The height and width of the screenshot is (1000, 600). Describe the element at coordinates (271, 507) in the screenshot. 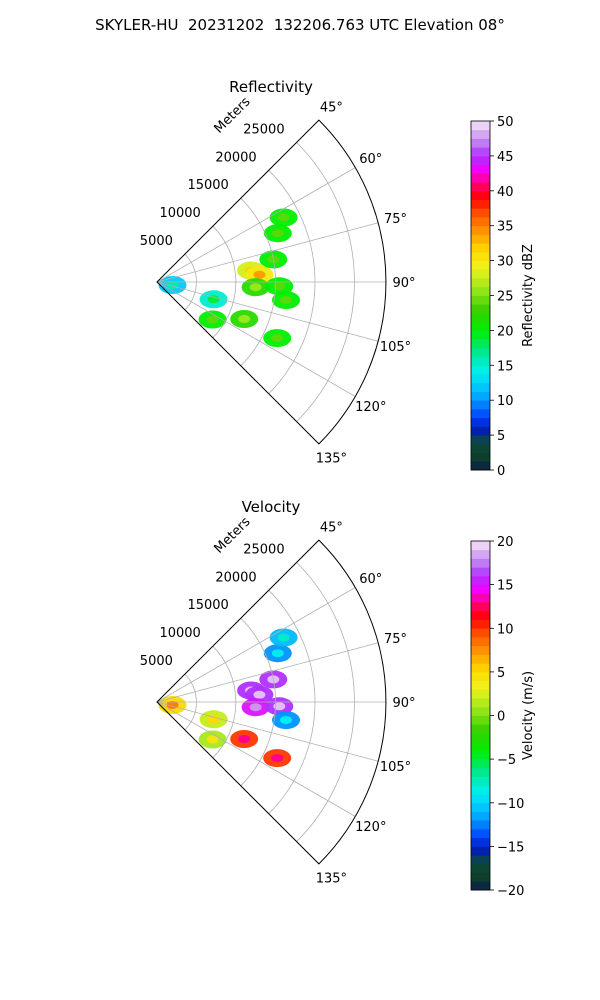

I see `chart-title: Velocity` at that location.